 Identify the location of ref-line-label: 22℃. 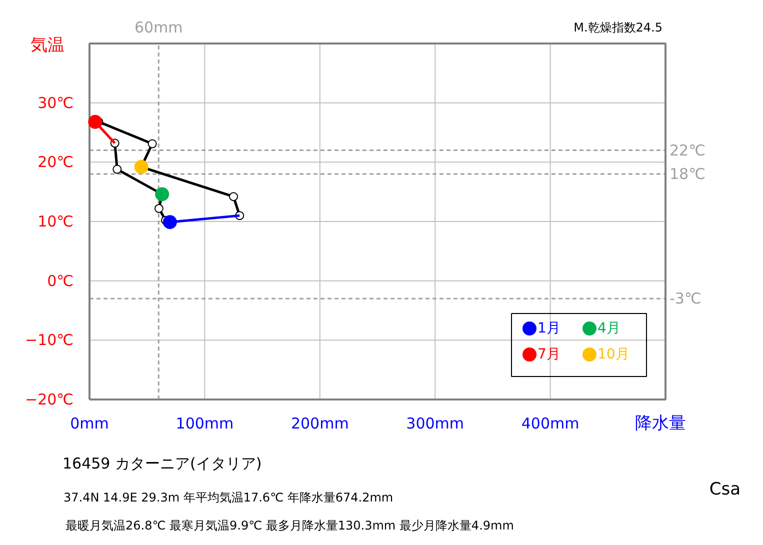
(688, 150).